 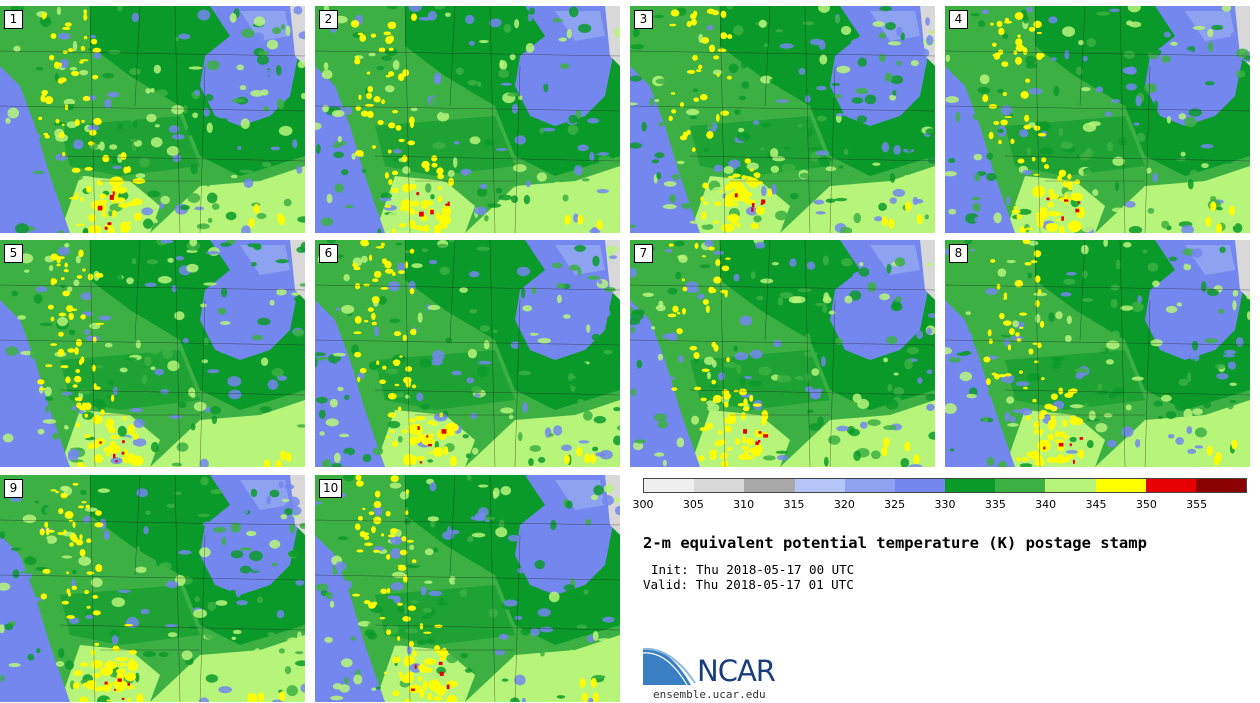 I want to click on colorbar-tick-label: 330, so click(x=945, y=504).